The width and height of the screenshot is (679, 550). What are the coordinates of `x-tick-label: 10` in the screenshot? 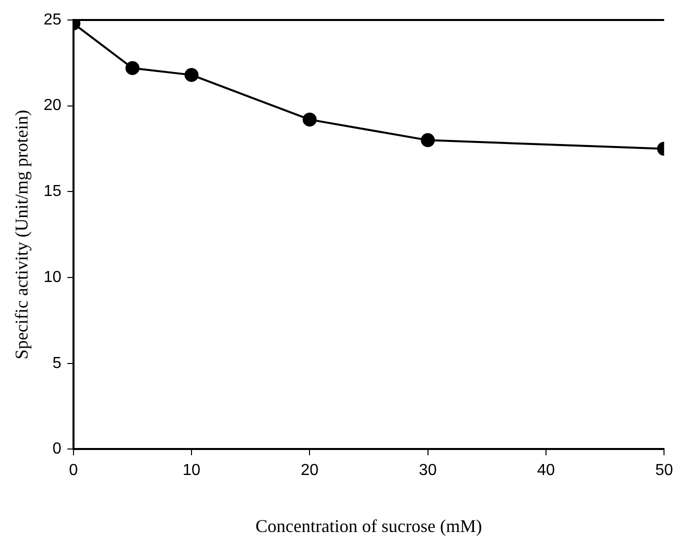 It's located at (191, 471).